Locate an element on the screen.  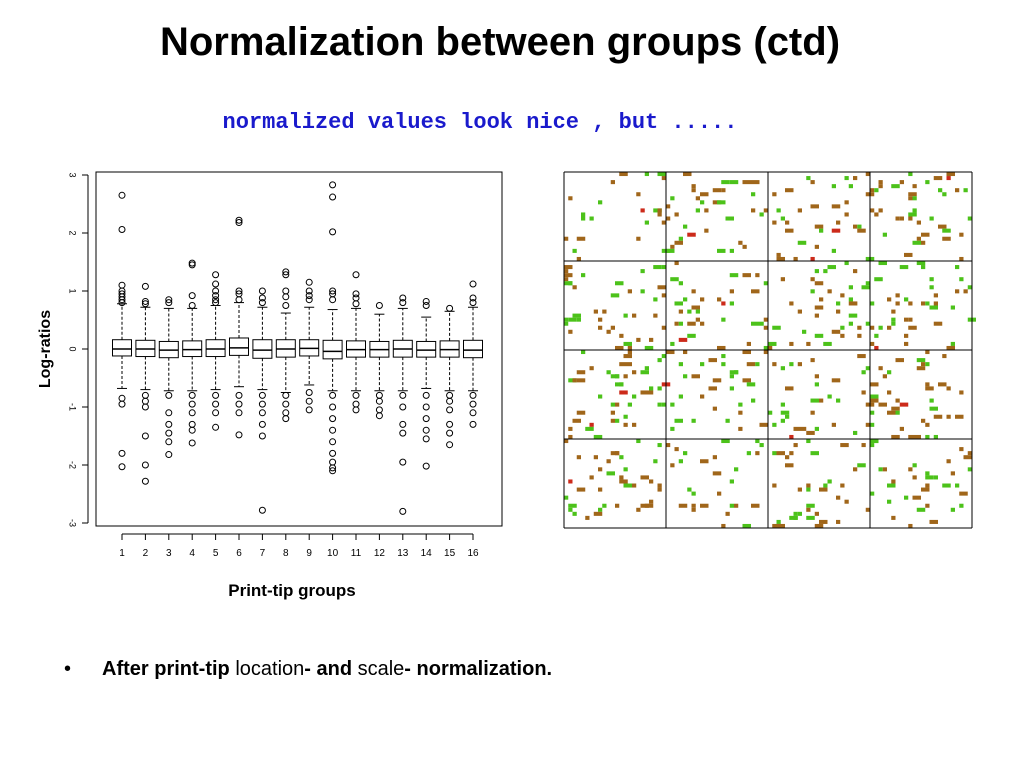
bullet-text-4: scale is located at coordinates (378, 669).